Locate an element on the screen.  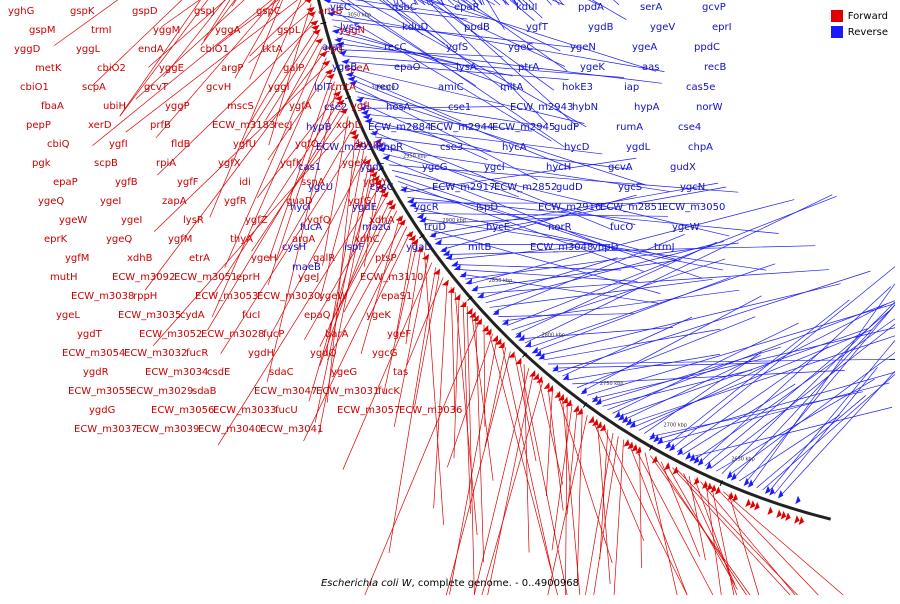
gene-label-forward: zapA is located at coordinates (174, 201).